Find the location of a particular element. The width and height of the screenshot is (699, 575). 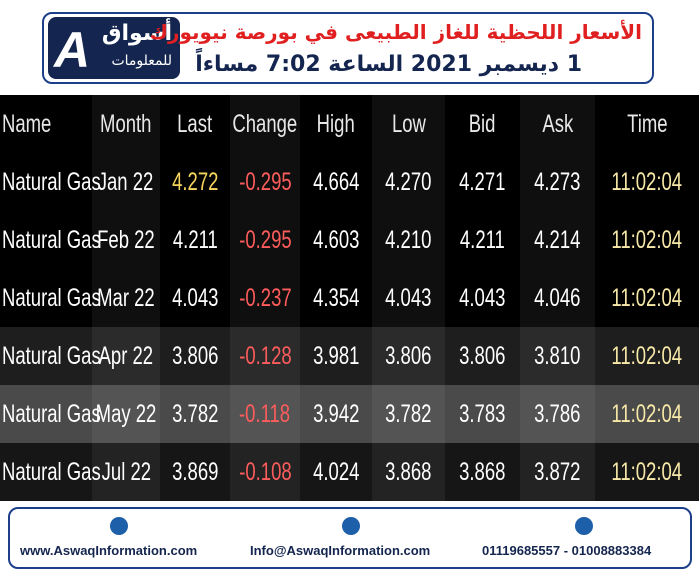

cell-text: 4.354 is located at coordinates (336, 297).